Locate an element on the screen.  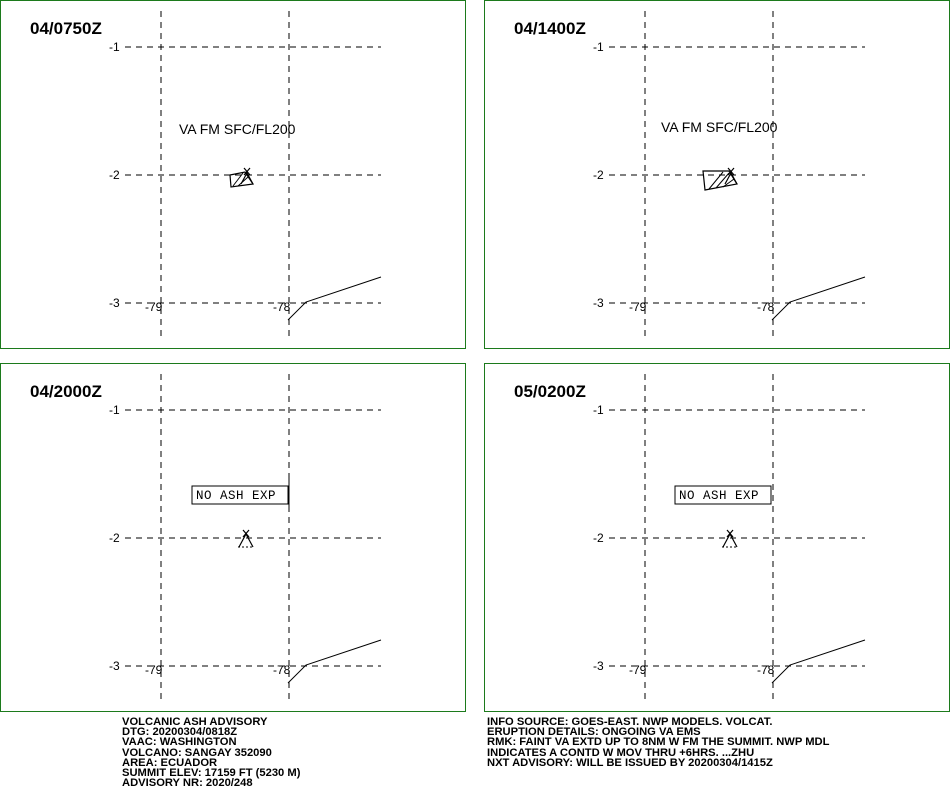
advisory-line: SUMMIT ELEV: 17159 FT (5230 M) is located at coordinates (211, 772).